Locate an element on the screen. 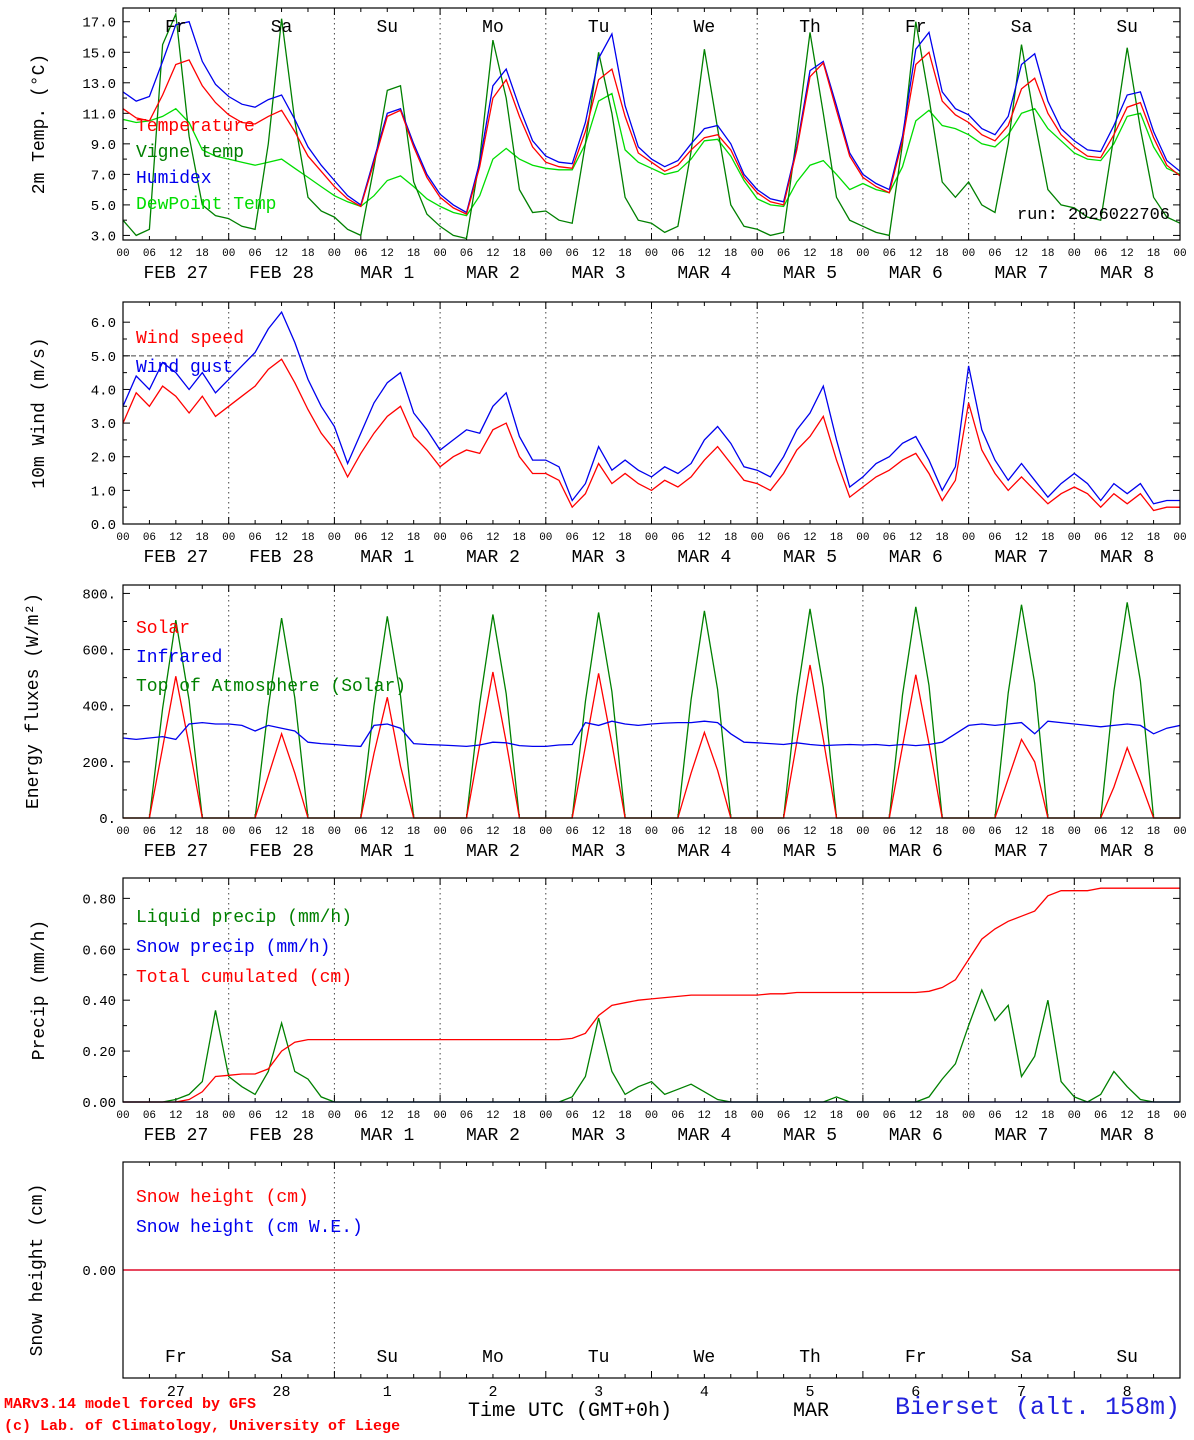  legend-solar: Solar is located at coordinates (163, 629).